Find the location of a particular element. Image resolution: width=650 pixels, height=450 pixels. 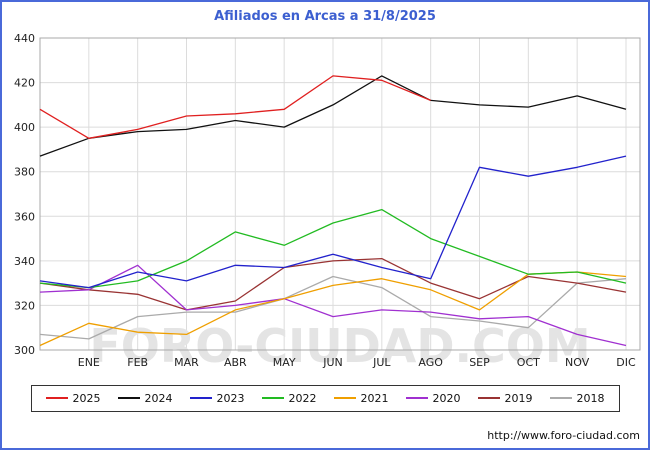

watermark: FORO-CIUDAD.COM is located at coordinates (339, 346).